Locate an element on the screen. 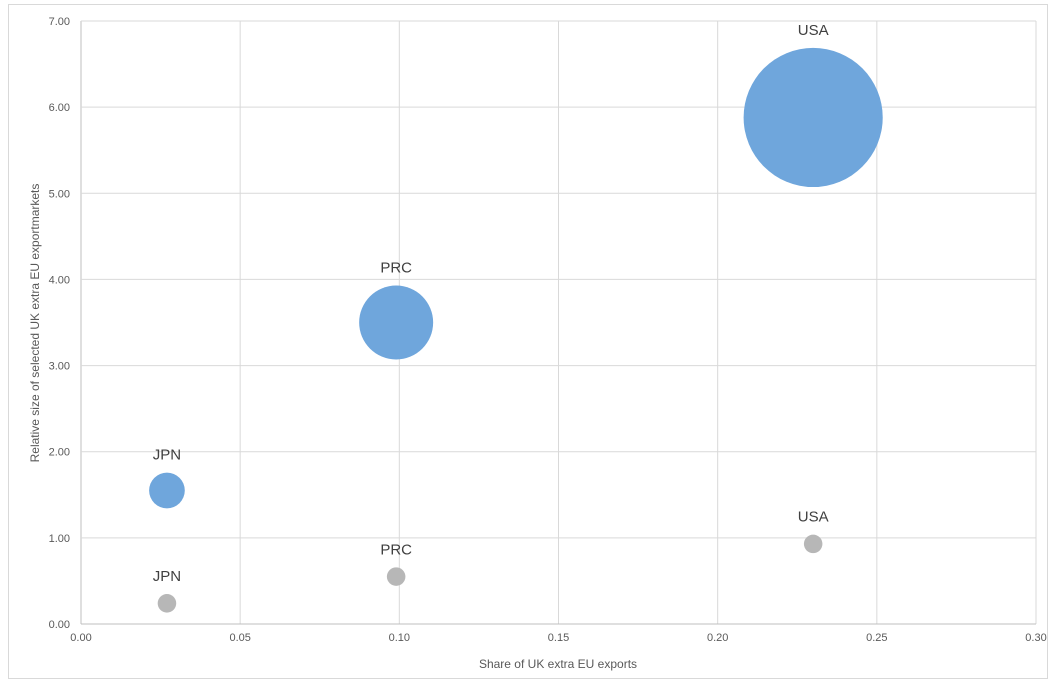 The height and width of the screenshot is (683, 1052). x-tick-label: 0.05 is located at coordinates (239, 638).